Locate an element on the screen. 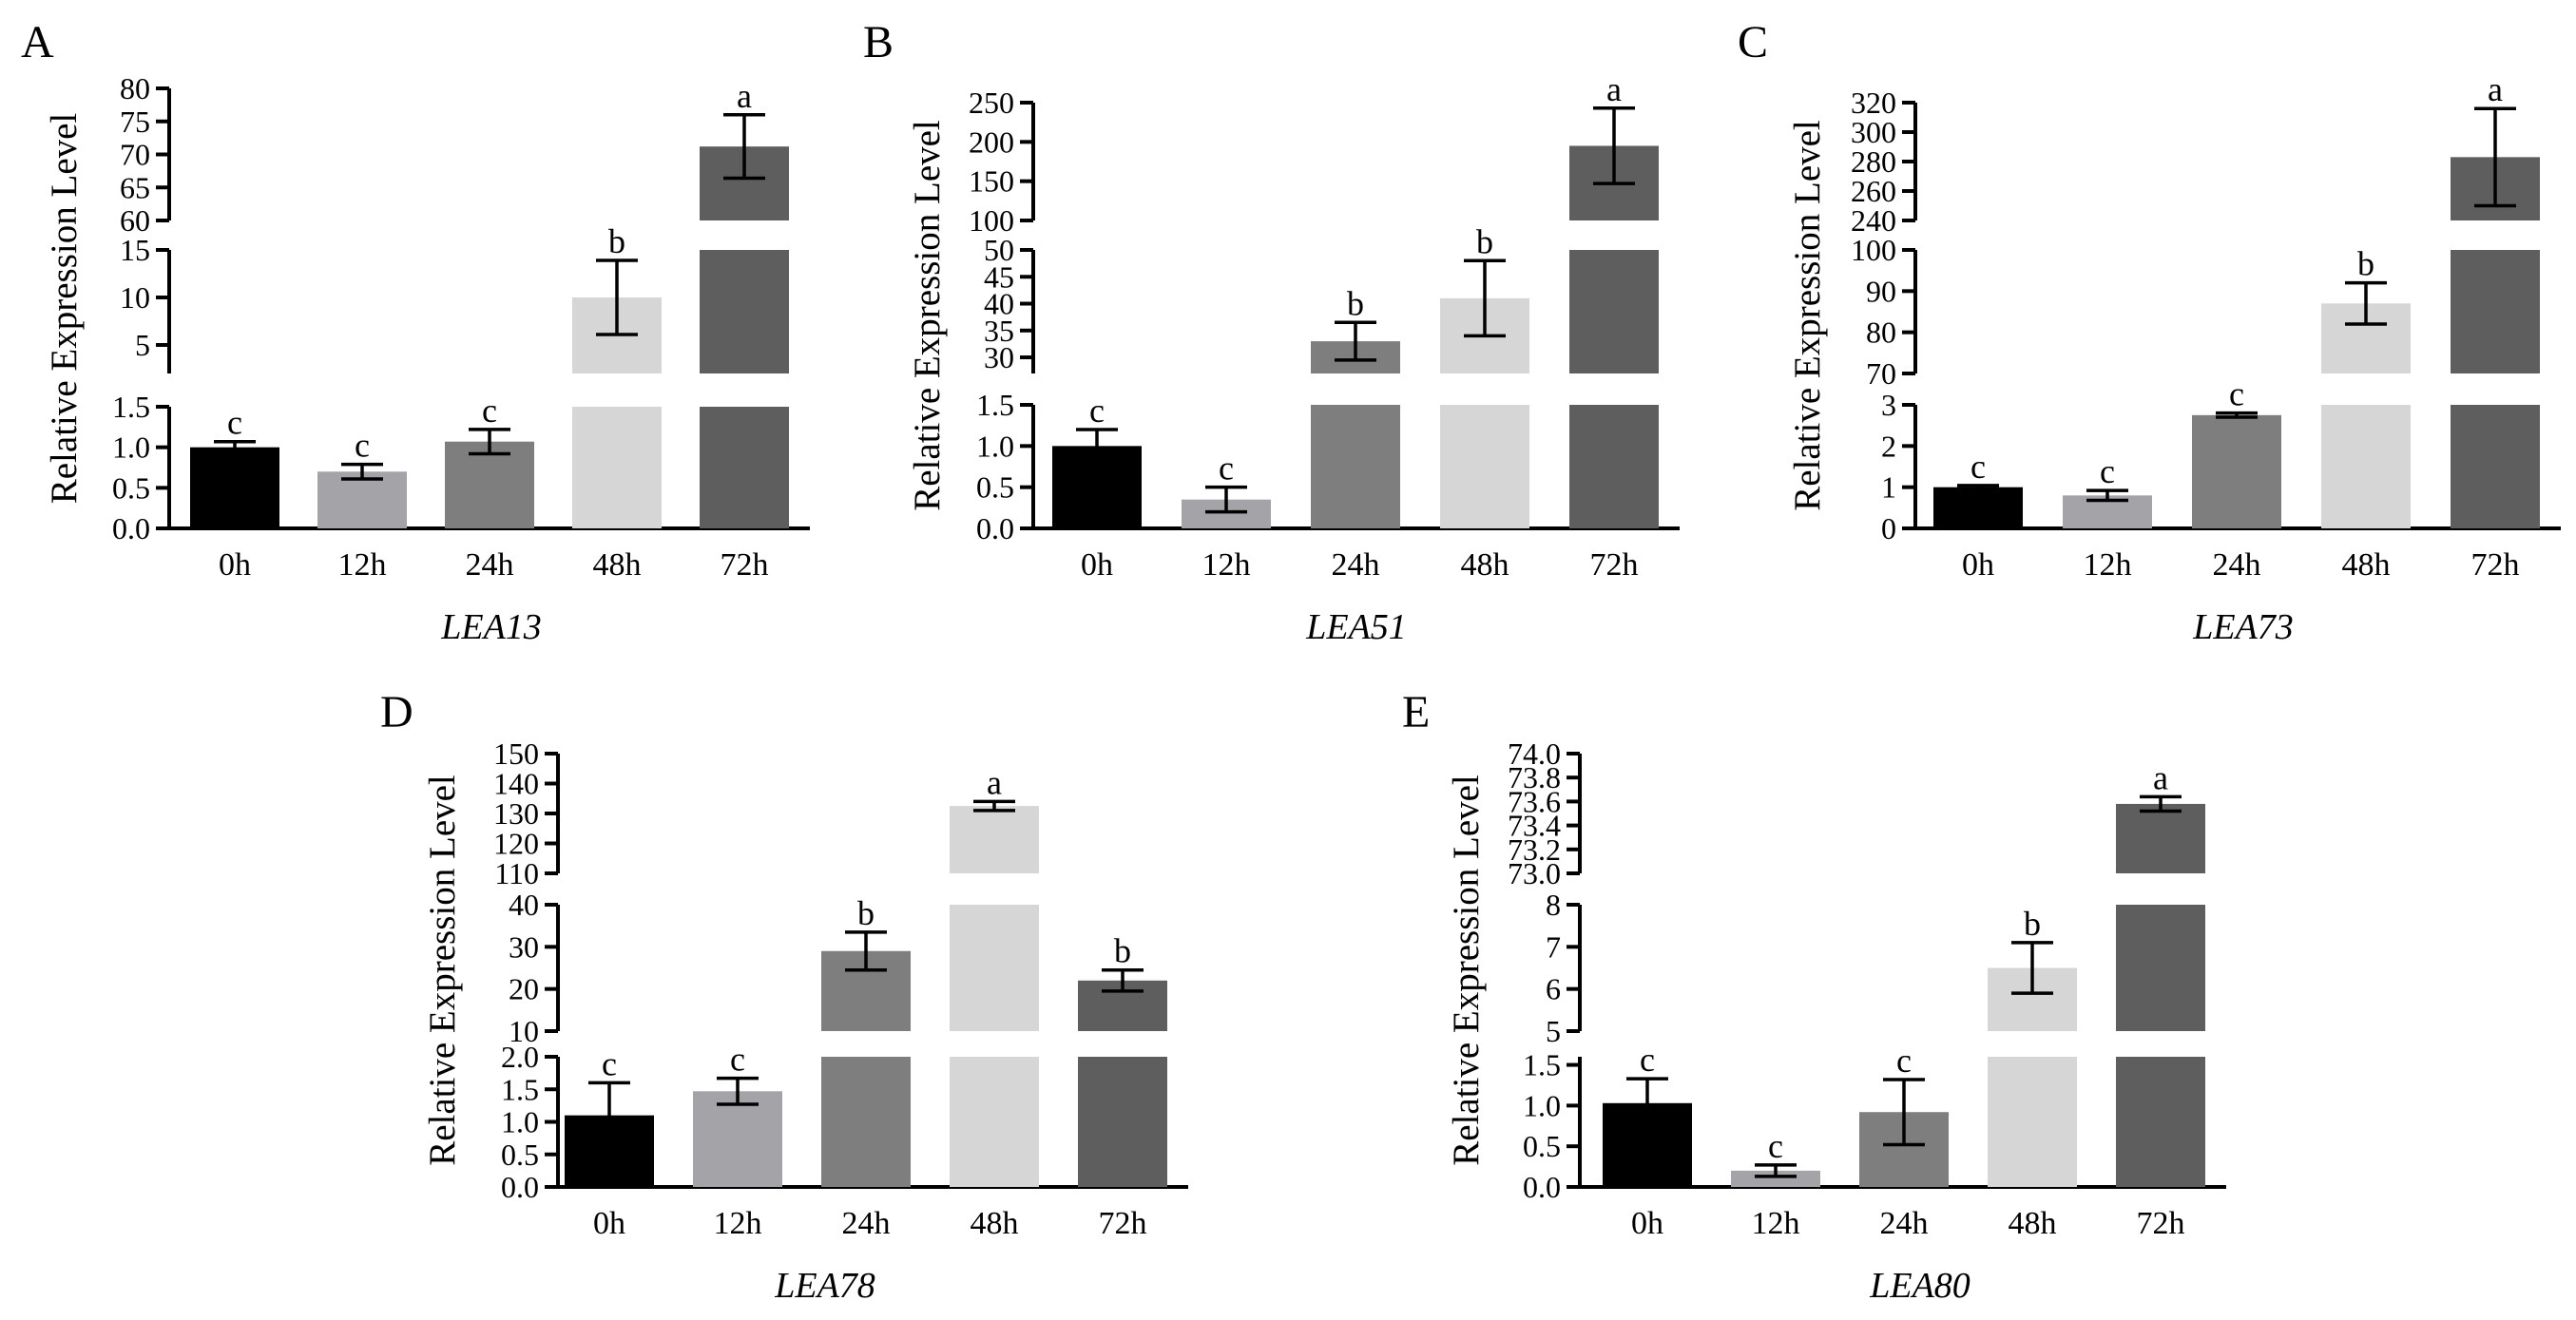  y-tick-label: 73.8 is located at coordinates (1535, 777).